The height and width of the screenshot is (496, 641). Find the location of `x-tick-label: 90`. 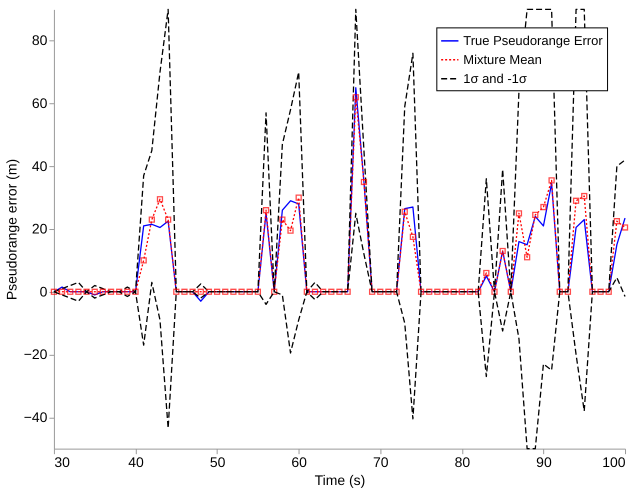

x-tick-label: 90 is located at coordinates (544, 462).